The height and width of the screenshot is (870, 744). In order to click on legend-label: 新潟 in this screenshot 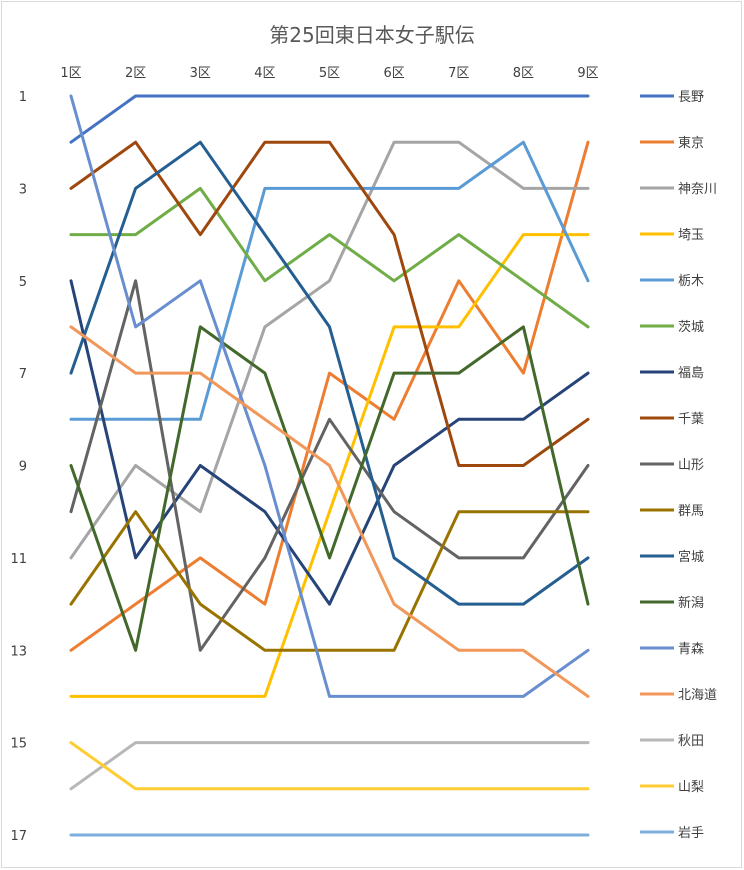, I will do `click(691, 603)`.